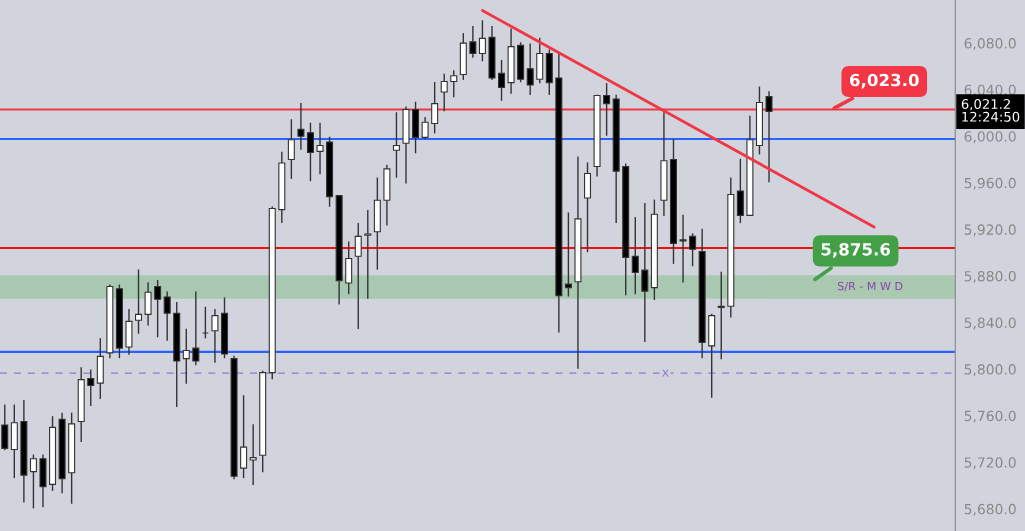  I want to click on y-tick-label: 5,680.0, so click(990, 509).